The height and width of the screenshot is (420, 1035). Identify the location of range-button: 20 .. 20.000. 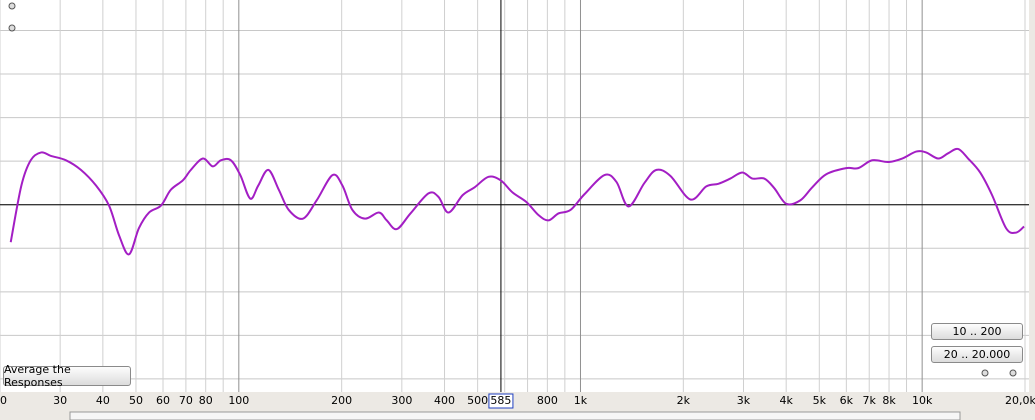
(977, 354).